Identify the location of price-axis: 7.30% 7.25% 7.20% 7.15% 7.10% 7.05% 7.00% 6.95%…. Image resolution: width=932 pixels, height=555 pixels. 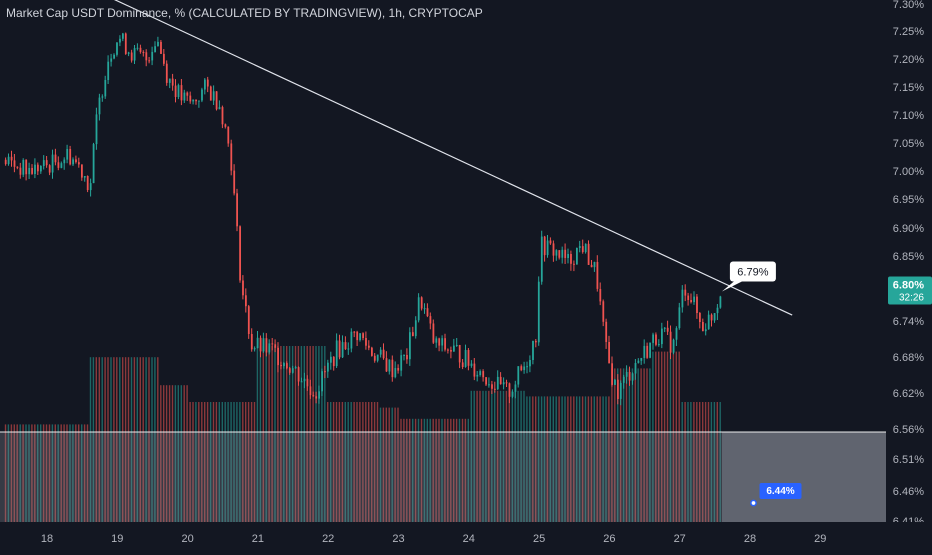
(909, 275).